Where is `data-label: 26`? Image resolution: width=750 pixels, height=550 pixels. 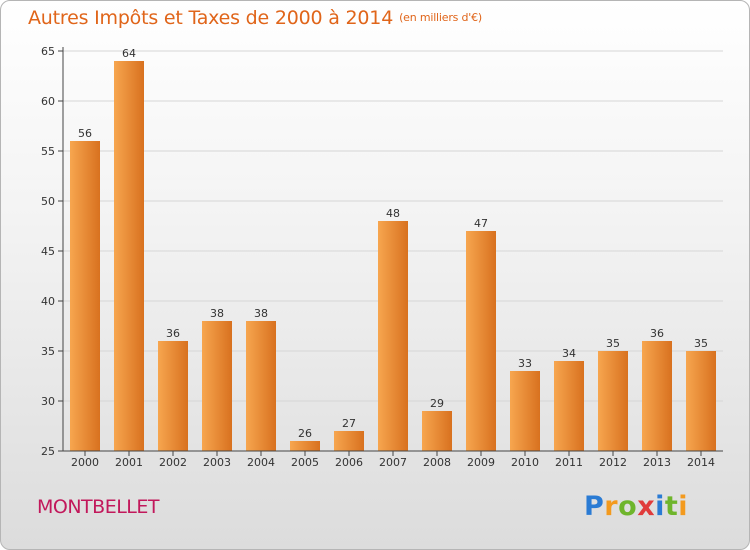 data-label: 26 is located at coordinates (305, 433).